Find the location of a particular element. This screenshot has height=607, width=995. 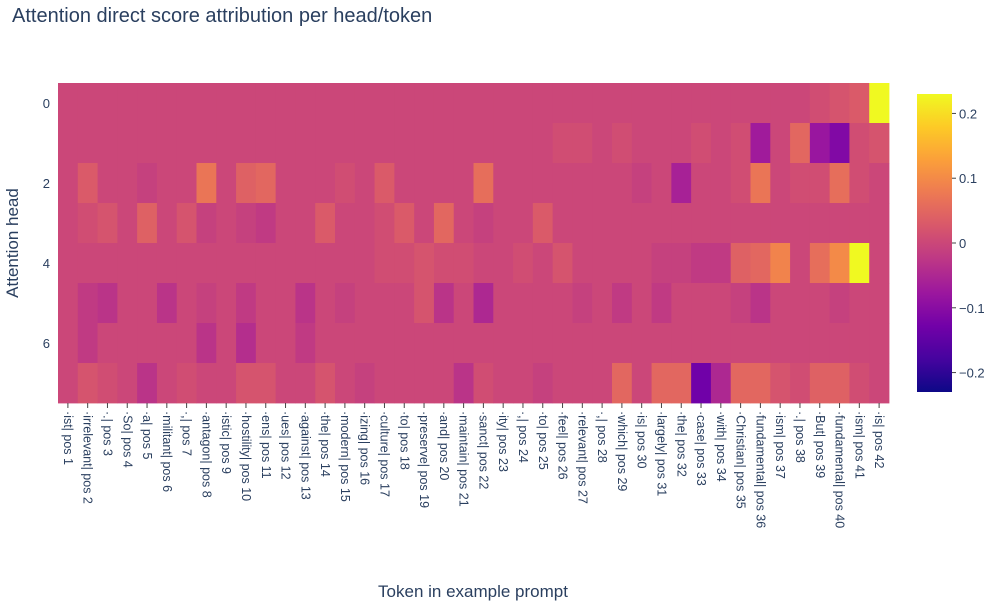

x-tick-label: ·feel| pos 26 is located at coordinates (563, 445).